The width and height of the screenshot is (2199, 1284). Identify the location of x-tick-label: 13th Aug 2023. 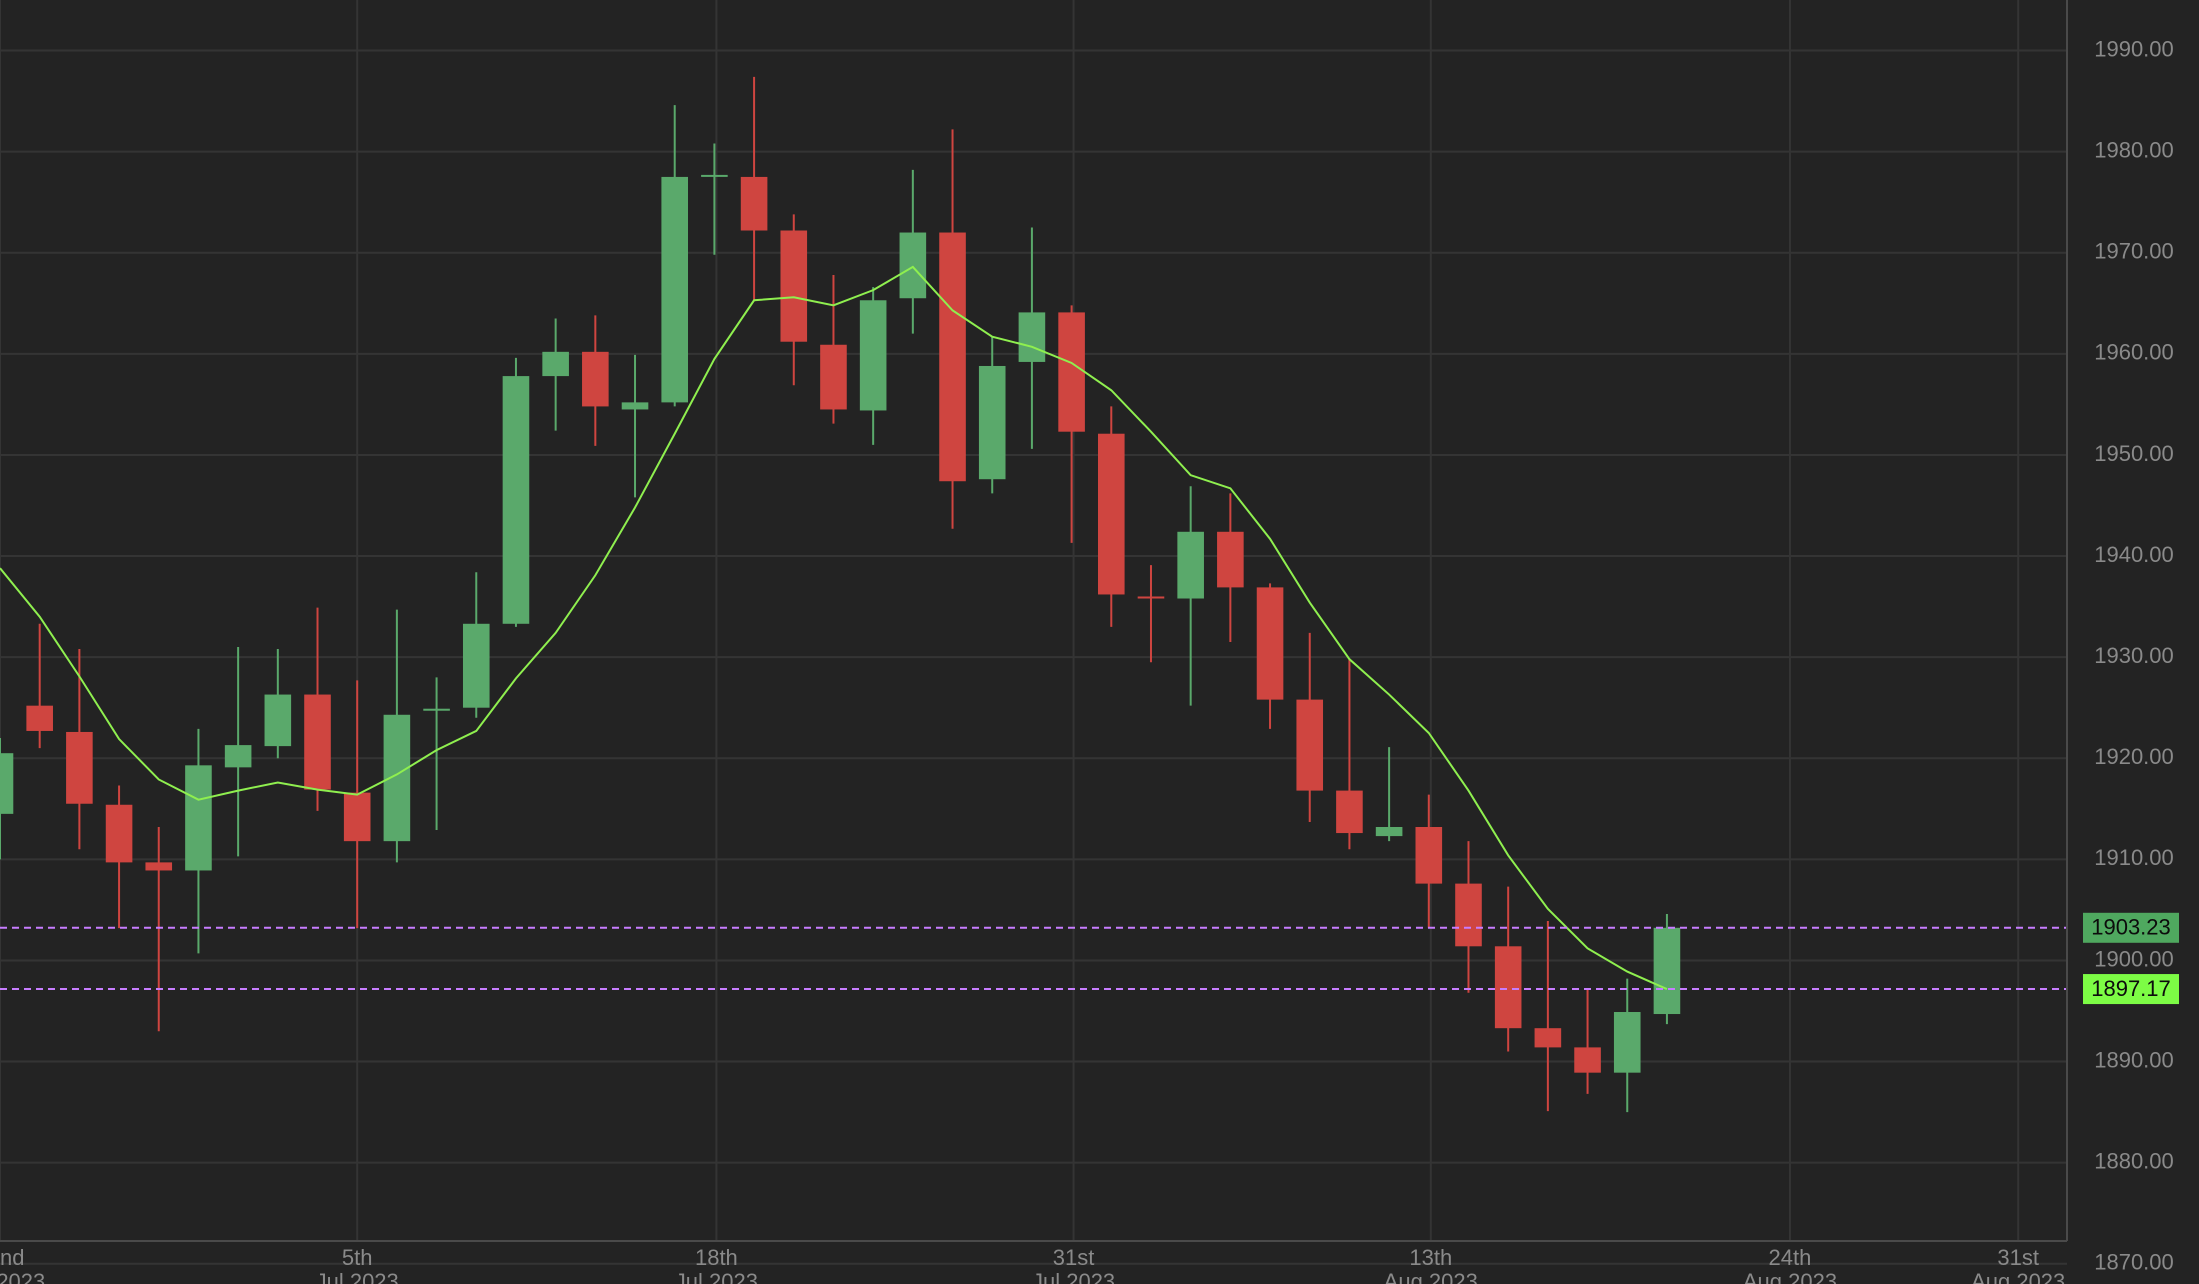
(1431, 1264).